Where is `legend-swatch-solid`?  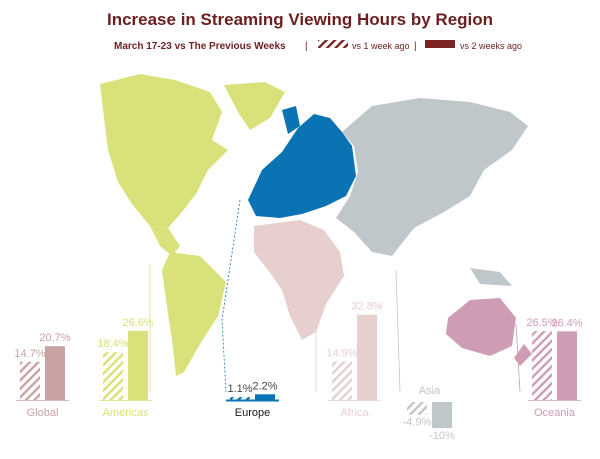
legend-swatch-solid is located at coordinates (440, 44).